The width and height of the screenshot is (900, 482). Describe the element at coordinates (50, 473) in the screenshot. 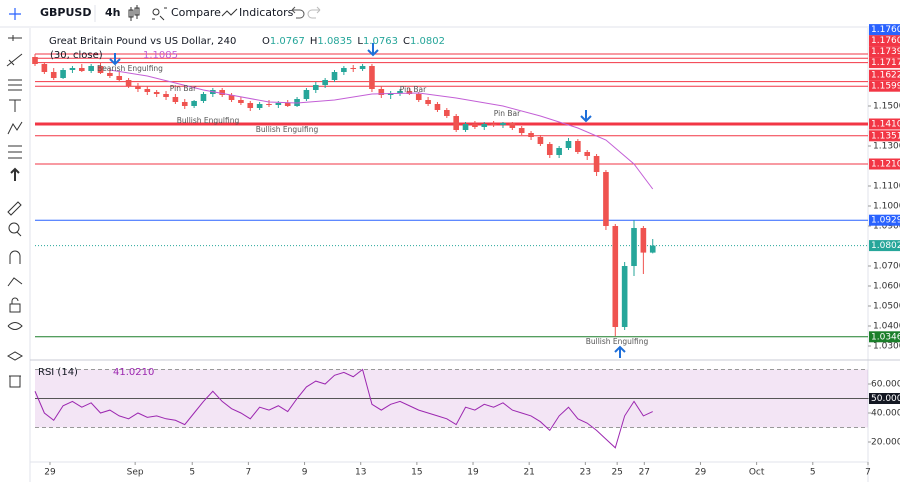

I see `x-tick-label: 29` at that location.